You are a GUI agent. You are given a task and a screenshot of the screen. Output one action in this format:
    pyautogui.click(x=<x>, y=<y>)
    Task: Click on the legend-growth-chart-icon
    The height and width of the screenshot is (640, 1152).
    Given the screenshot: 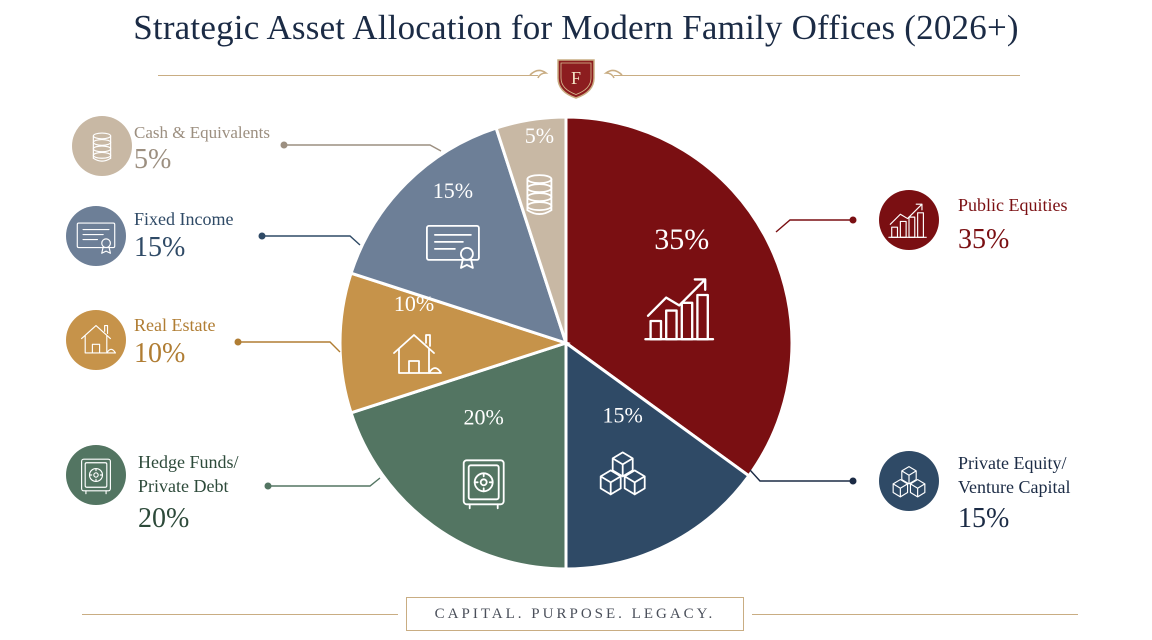 What is the action you would take?
    pyautogui.click(x=907, y=220)
    